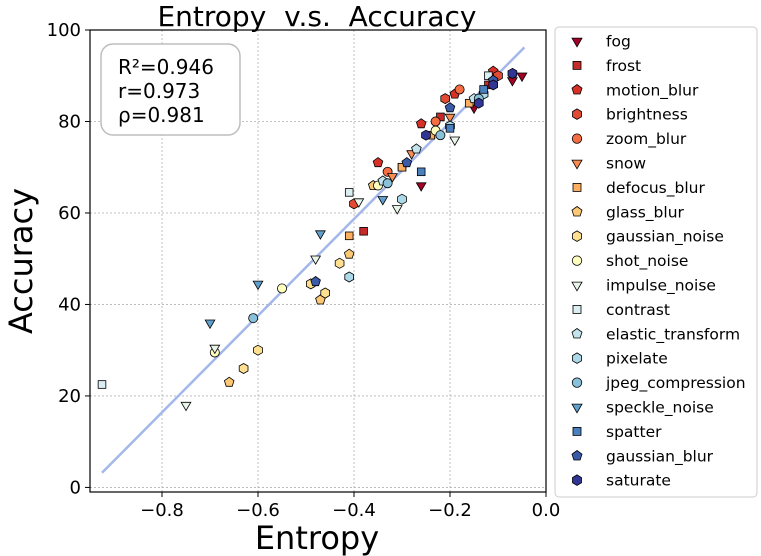 This screenshot has width=761, height=556. What do you see at coordinates (64, 30) in the screenshot?
I see `y-tick-label: 100` at bounding box center [64, 30].